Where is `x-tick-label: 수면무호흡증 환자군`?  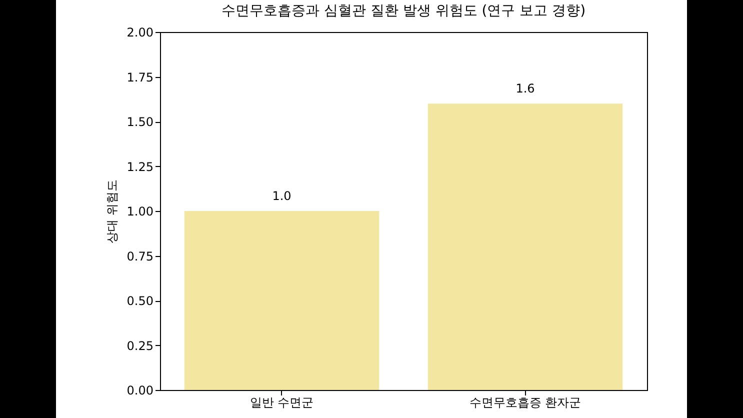 x-tick-label: 수면무호흡증 환자군 is located at coordinates (525, 403).